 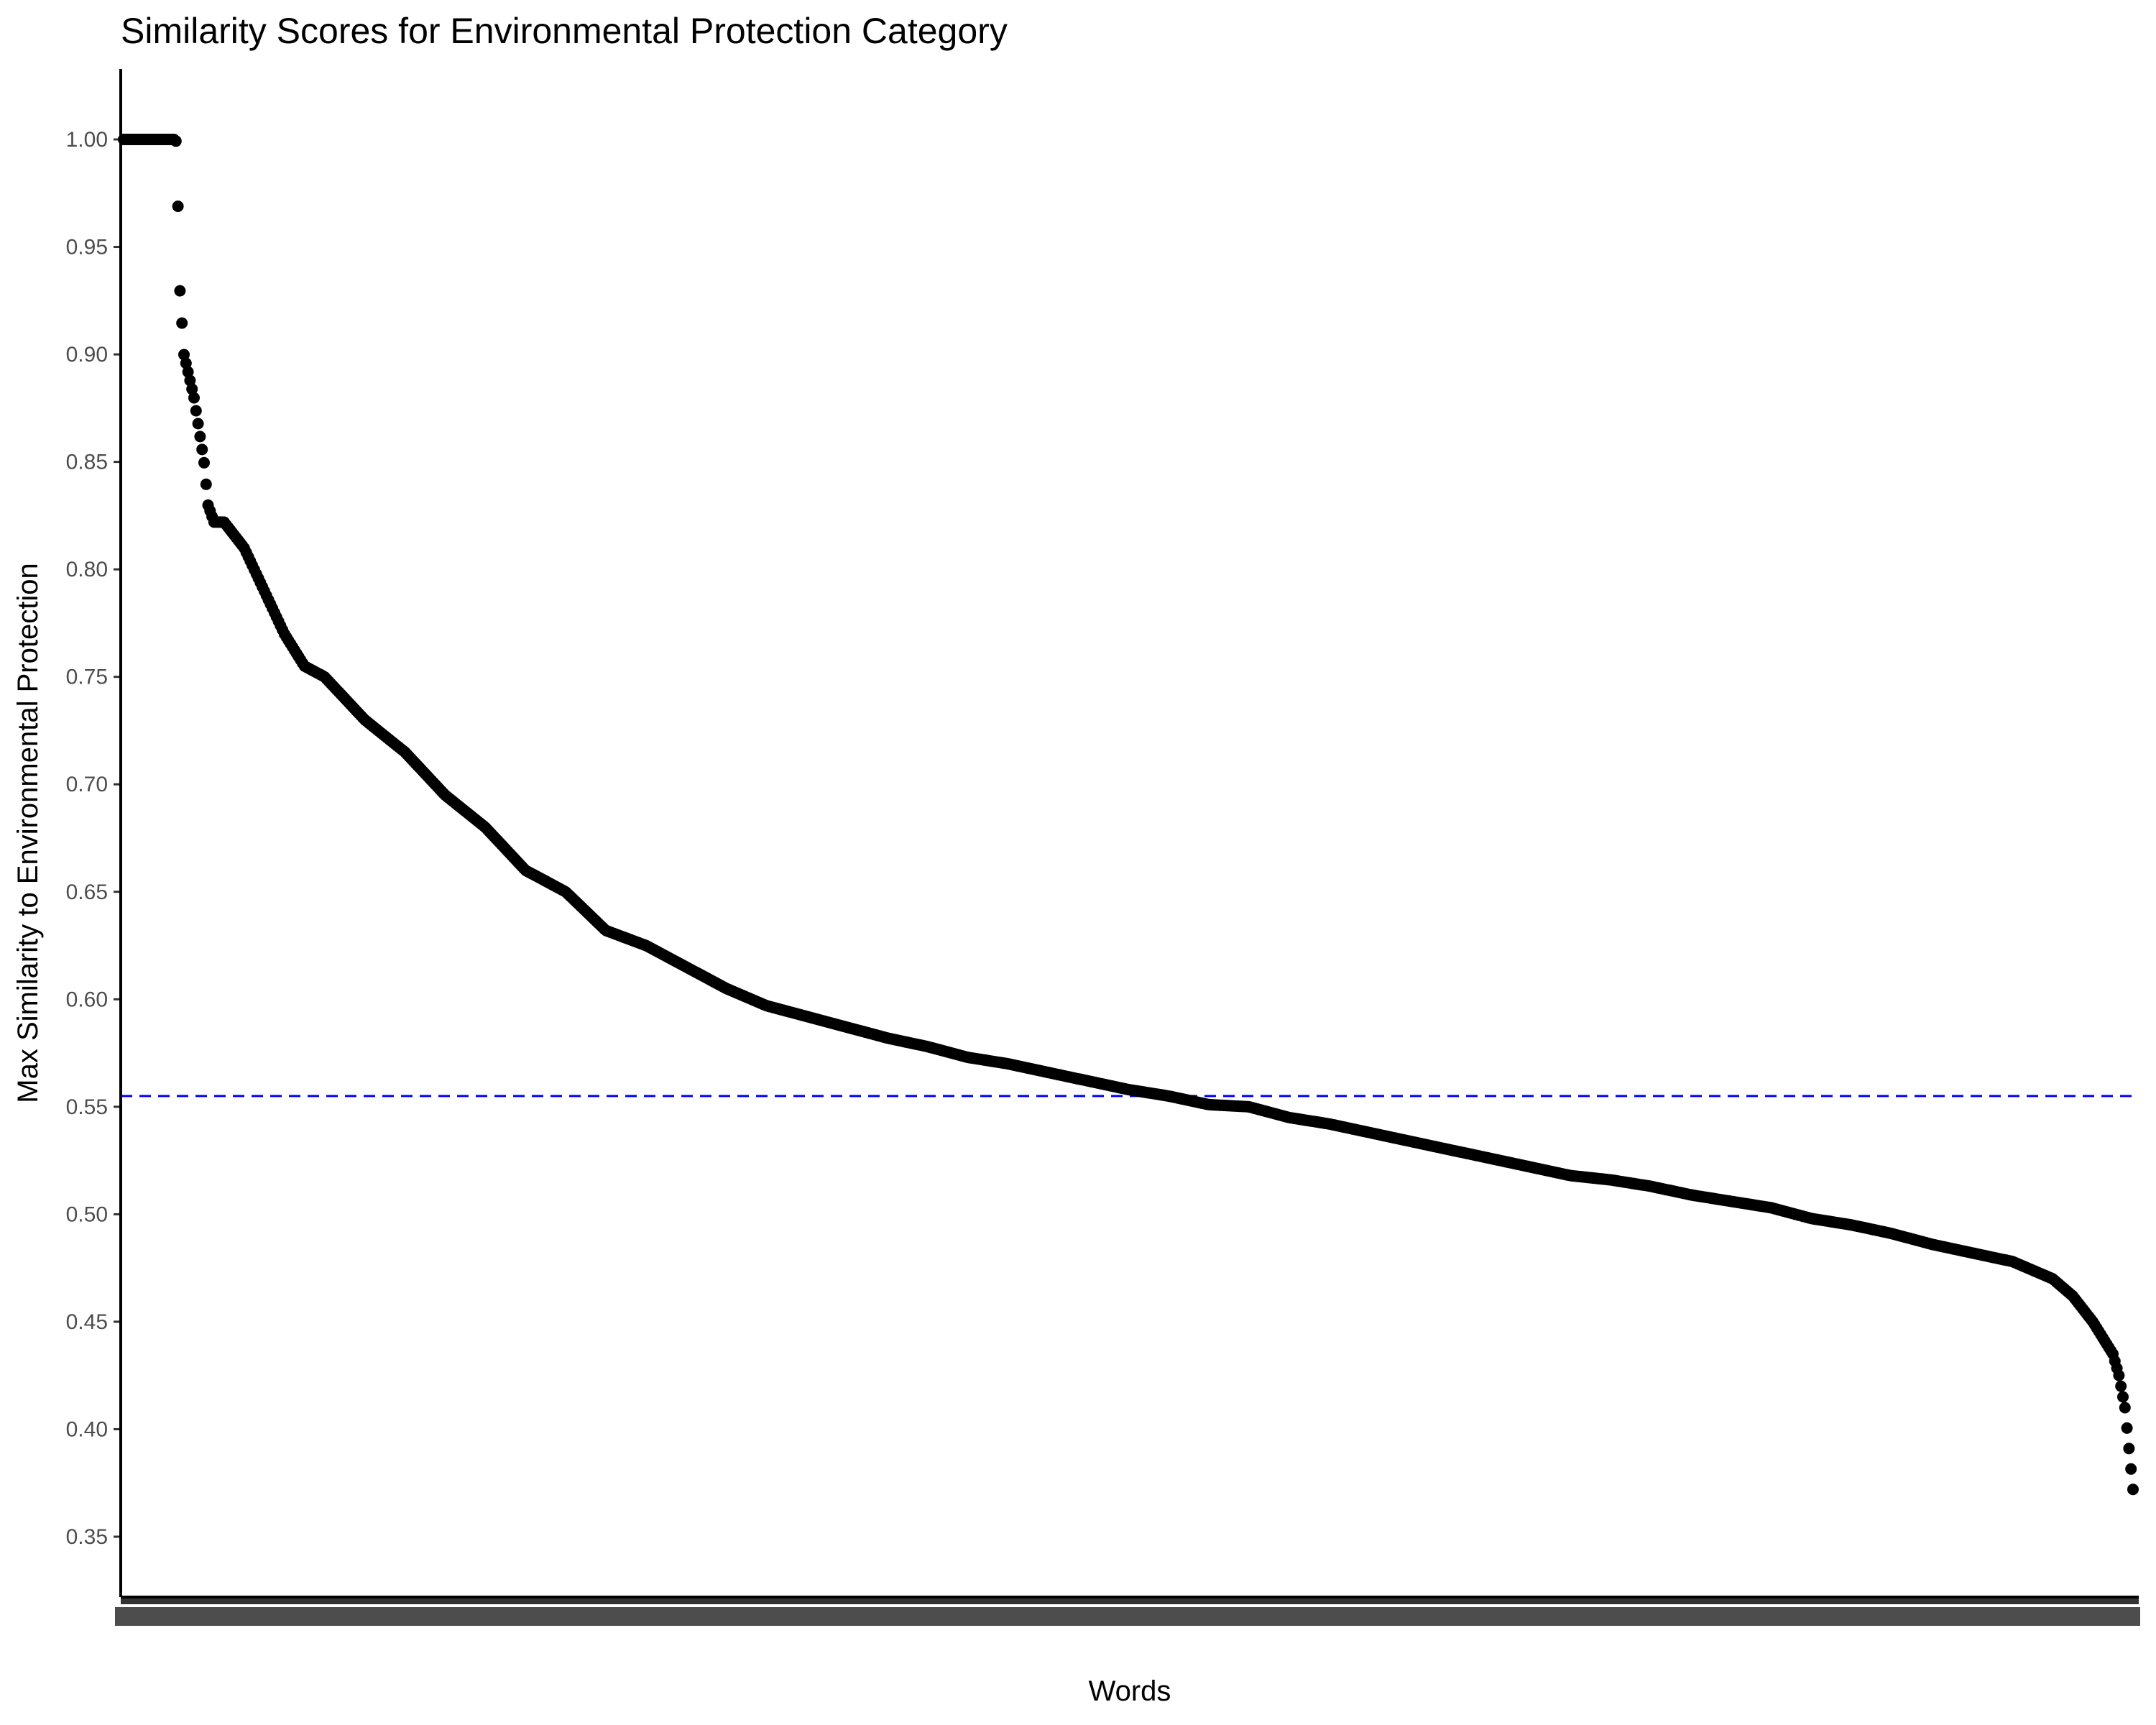 I want to click on y-tick-label: 0.70, so click(x=87, y=784).